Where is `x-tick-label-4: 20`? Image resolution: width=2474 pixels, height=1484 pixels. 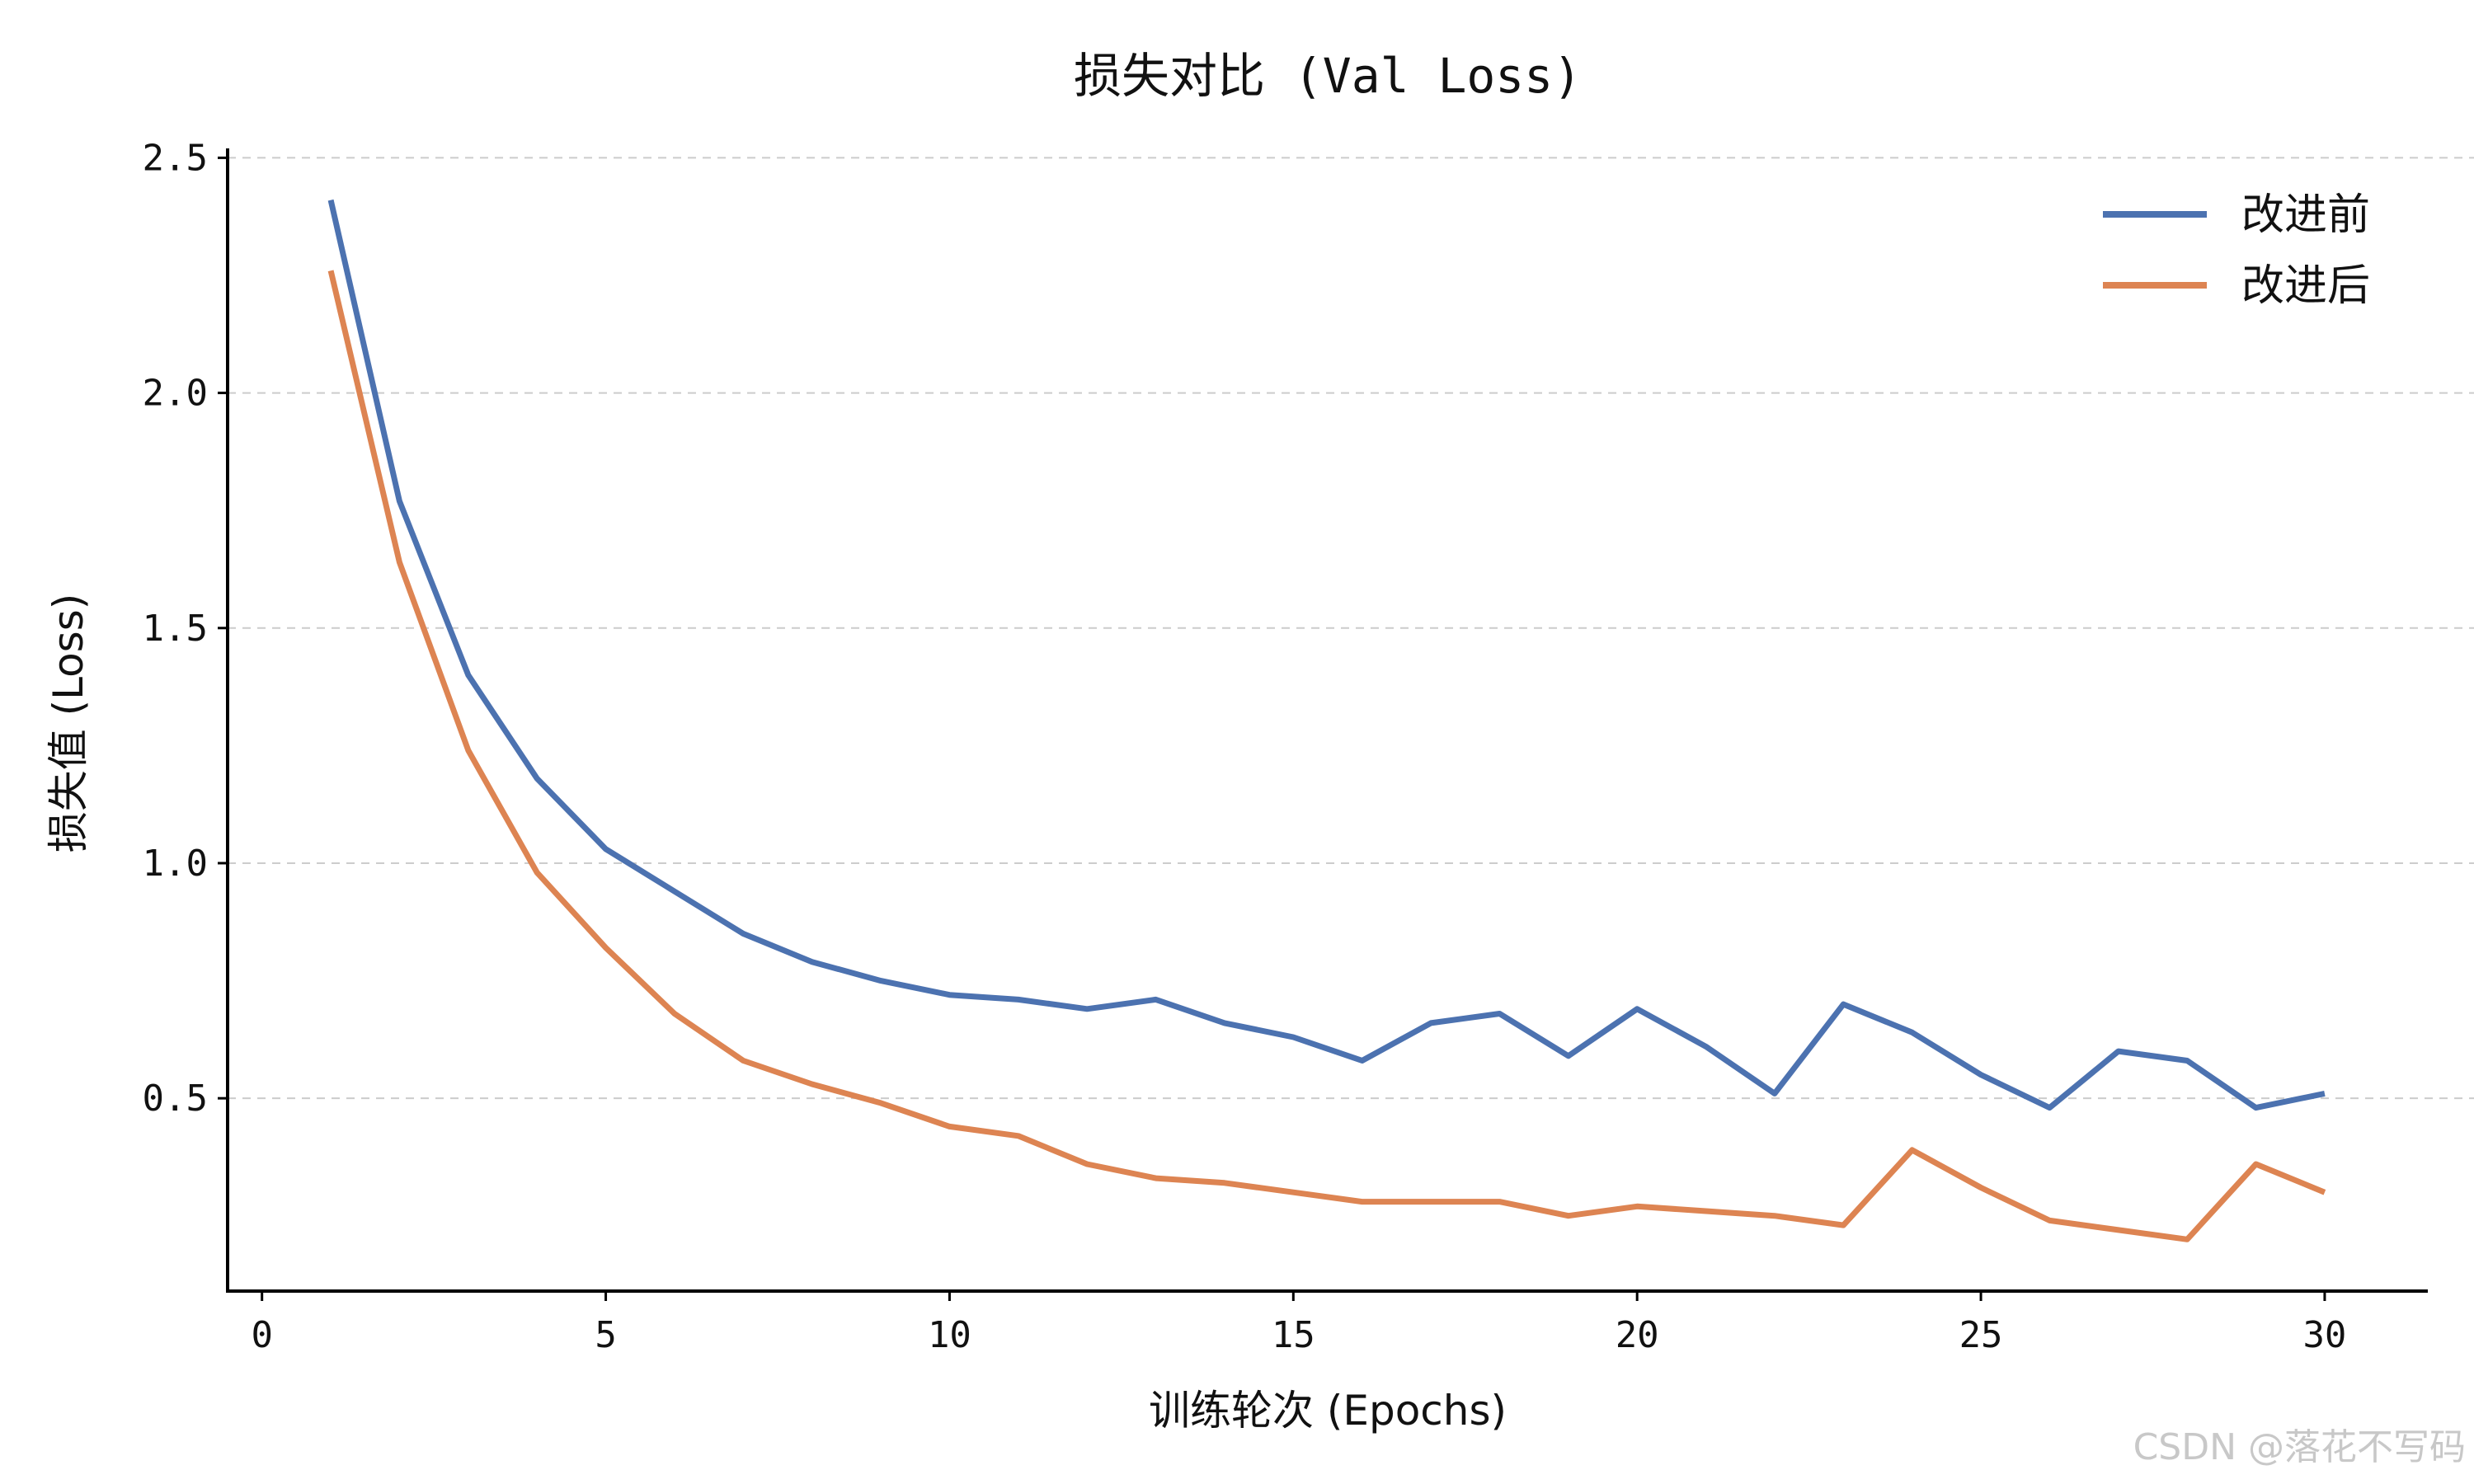 x-tick-label-4: 20 is located at coordinates (1637, 1335).